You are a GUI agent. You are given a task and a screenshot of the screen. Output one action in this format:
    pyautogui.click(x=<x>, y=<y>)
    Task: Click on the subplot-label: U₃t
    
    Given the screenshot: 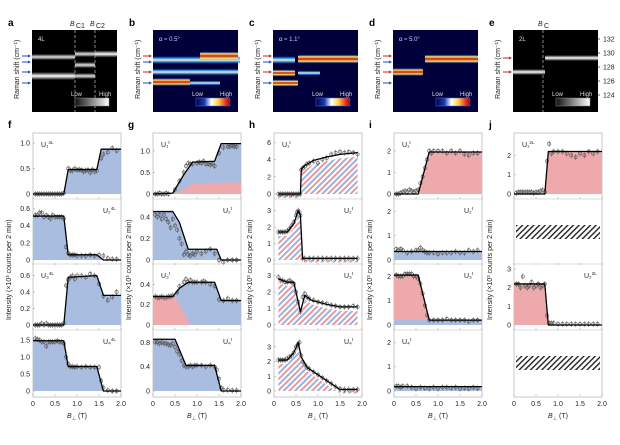 What is the action you would take?
    pyautogui.click(x=349, y=275)
    